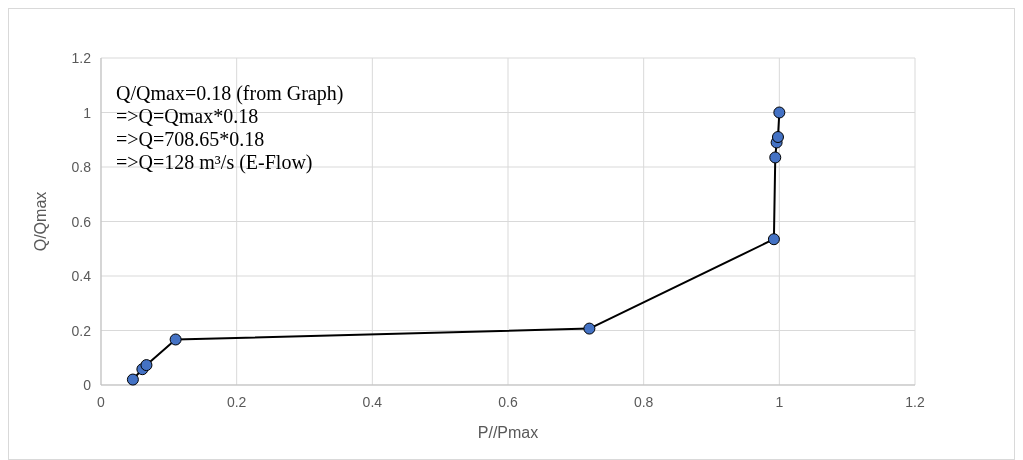 Image resolution: width=1023 pixels, height=460 pixels. Describe the element at coordinates (915, 402) in the screenshot. I see `x-tick-label: 1.2` at that location.